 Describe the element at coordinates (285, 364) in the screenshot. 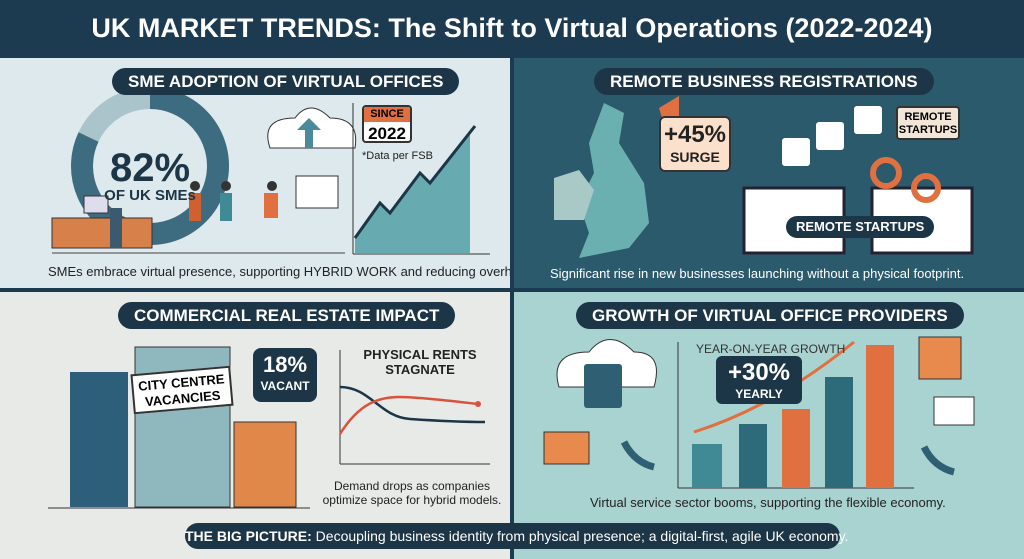

I see `stat-value: 18%` at that location.